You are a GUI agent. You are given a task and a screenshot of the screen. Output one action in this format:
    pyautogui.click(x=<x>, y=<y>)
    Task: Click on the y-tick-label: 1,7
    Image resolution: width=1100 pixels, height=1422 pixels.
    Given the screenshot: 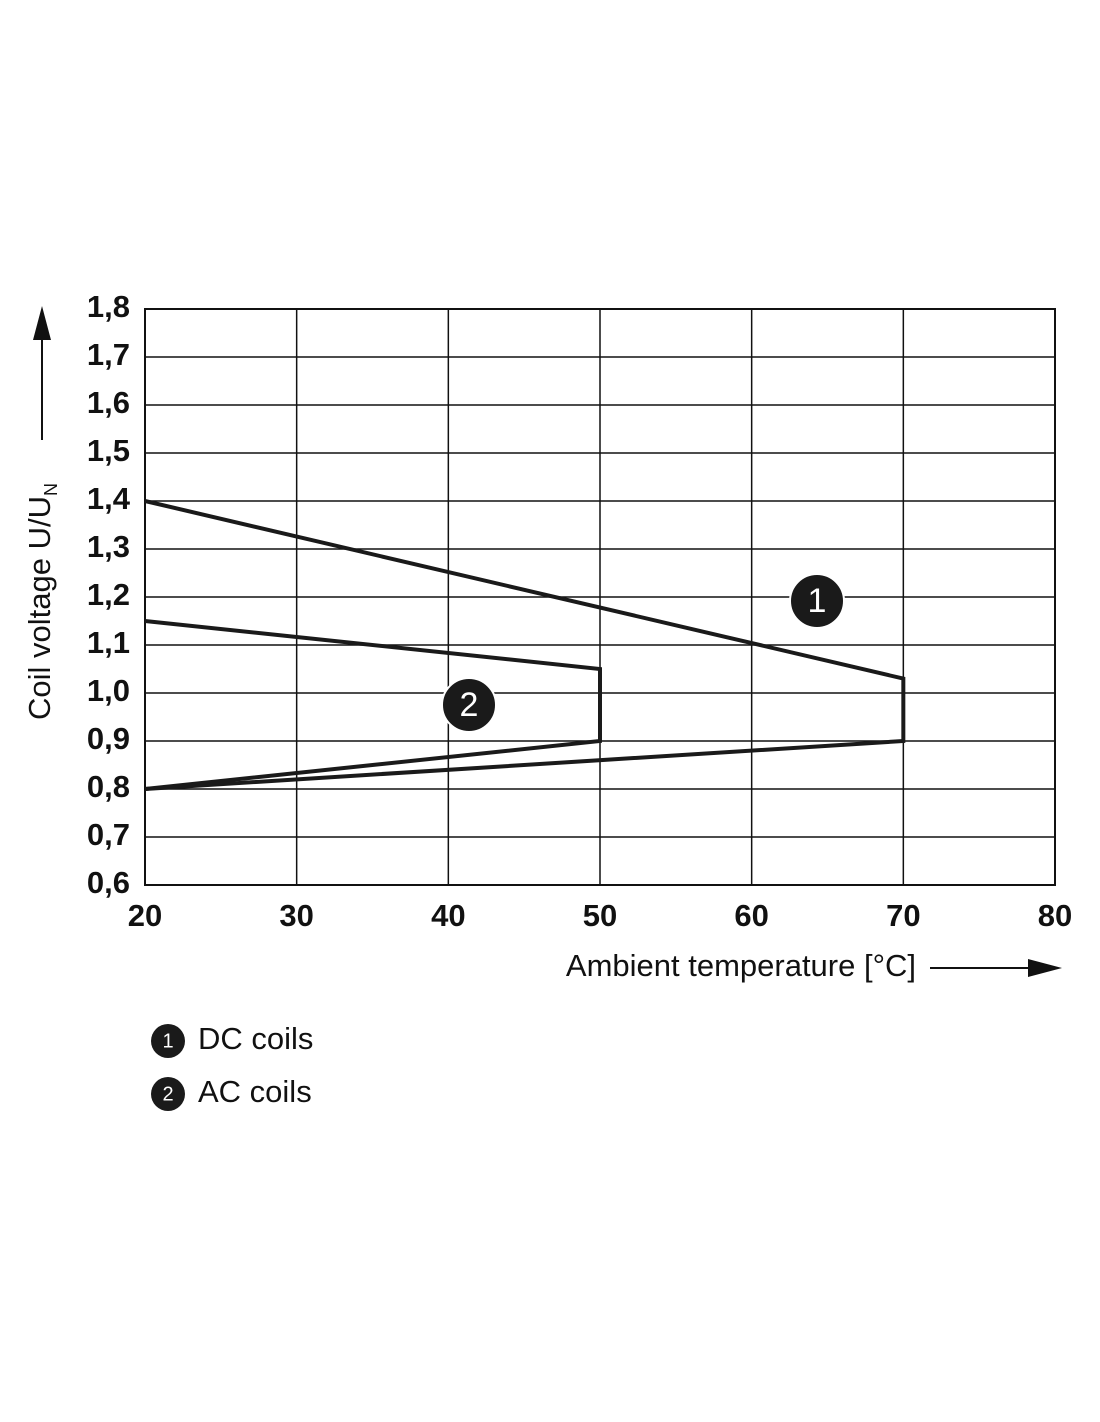 What is the action you would take?
    pyautogui.click(x=108, y=354)
    